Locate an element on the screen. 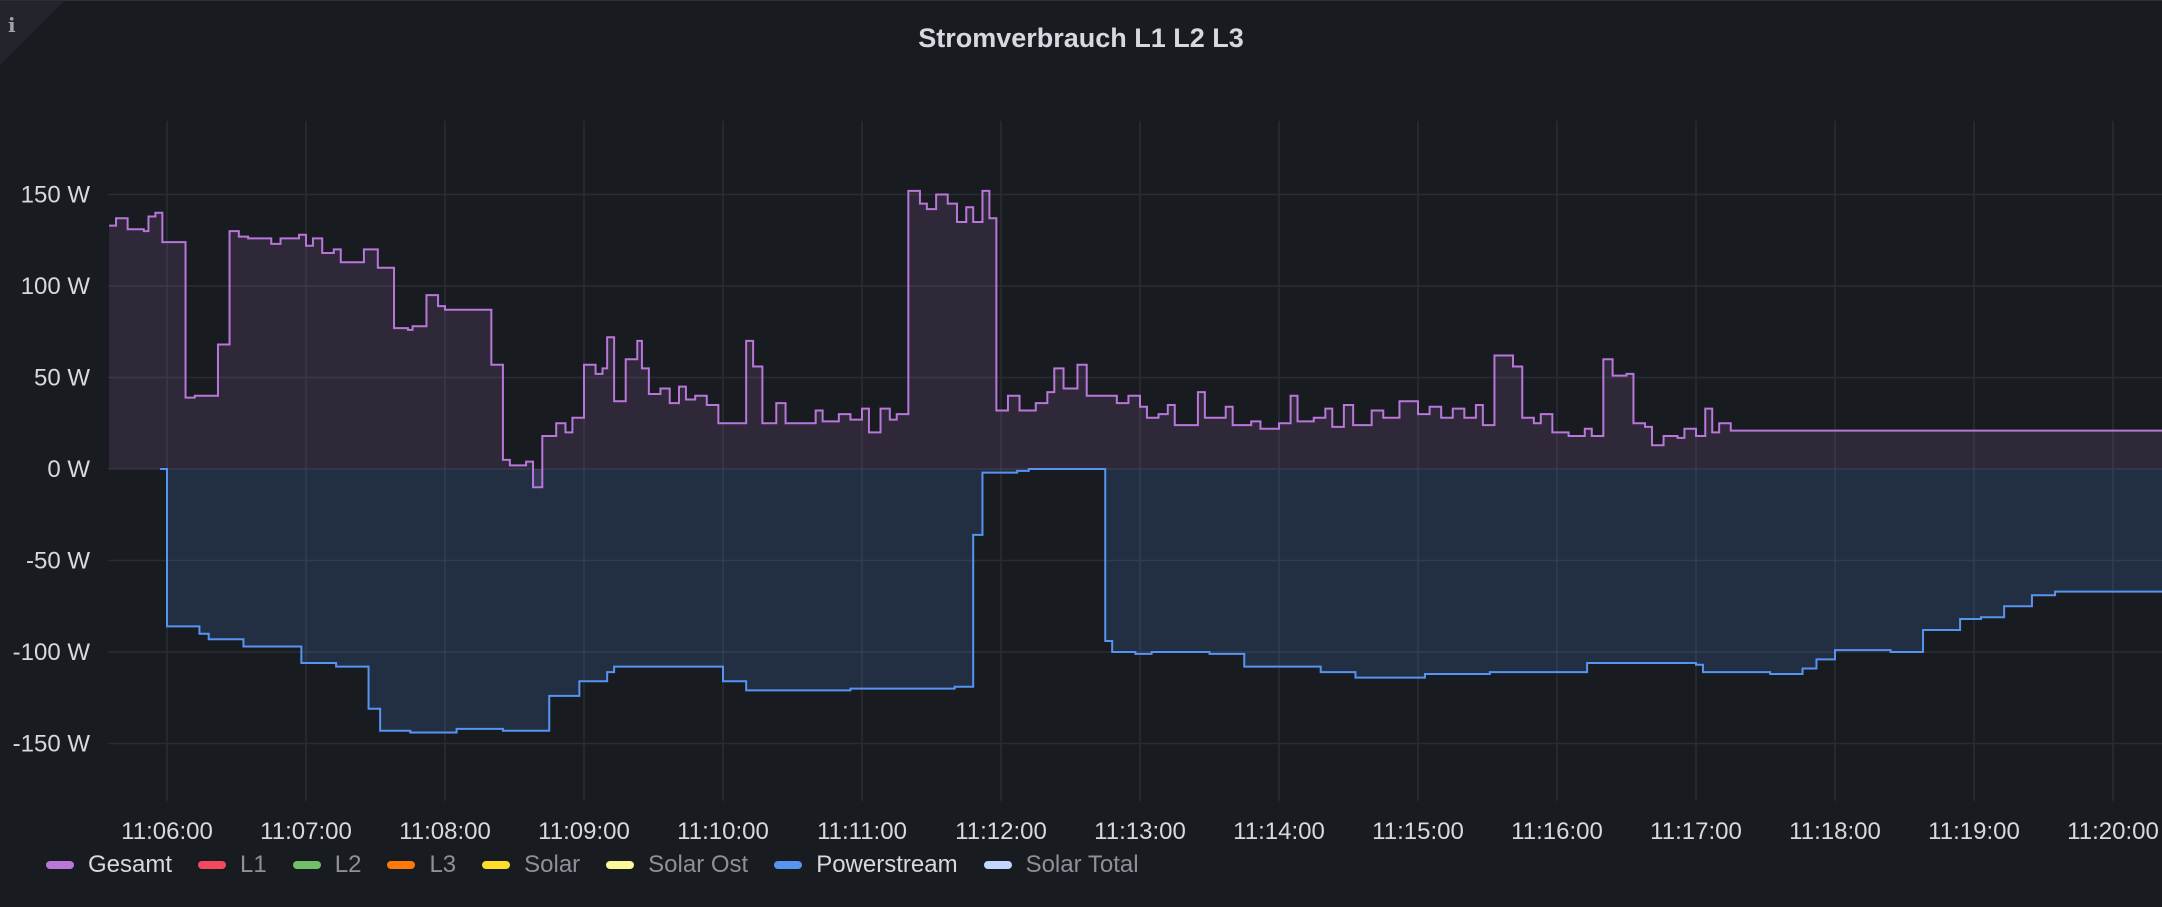 This screenshot has width=2162, height=907. panel-info-corner is located at coordinates (32, 33).